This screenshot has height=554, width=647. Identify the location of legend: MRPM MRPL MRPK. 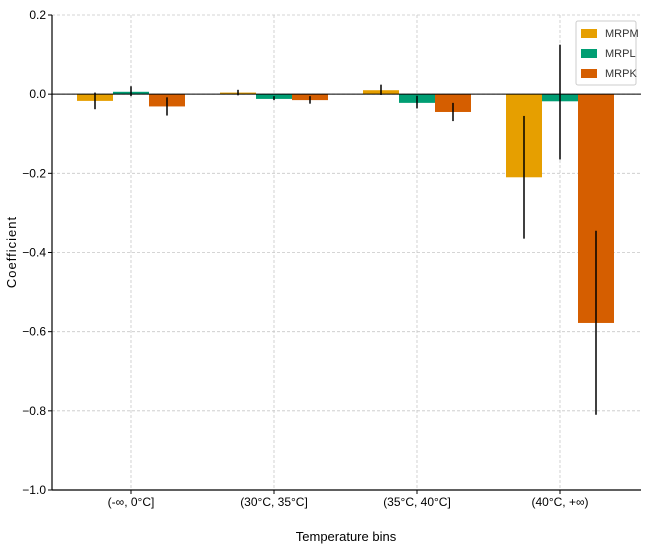
(607, 53).